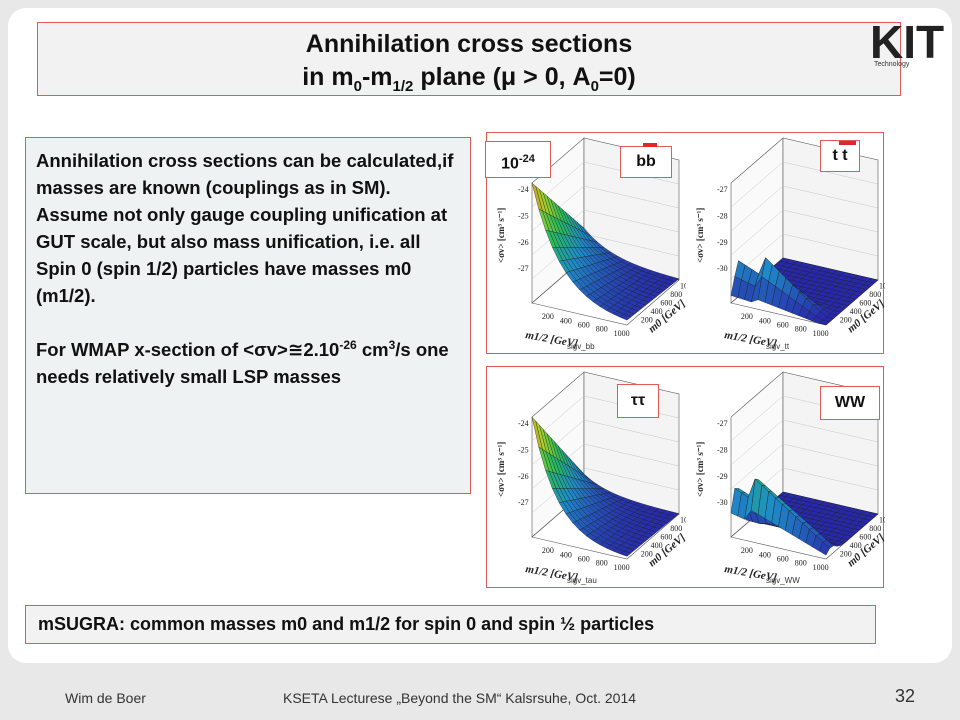 The width and height of the screenshot is (960, 720). I want to click on histogram-name: sigv_WW, so click(783, 580).